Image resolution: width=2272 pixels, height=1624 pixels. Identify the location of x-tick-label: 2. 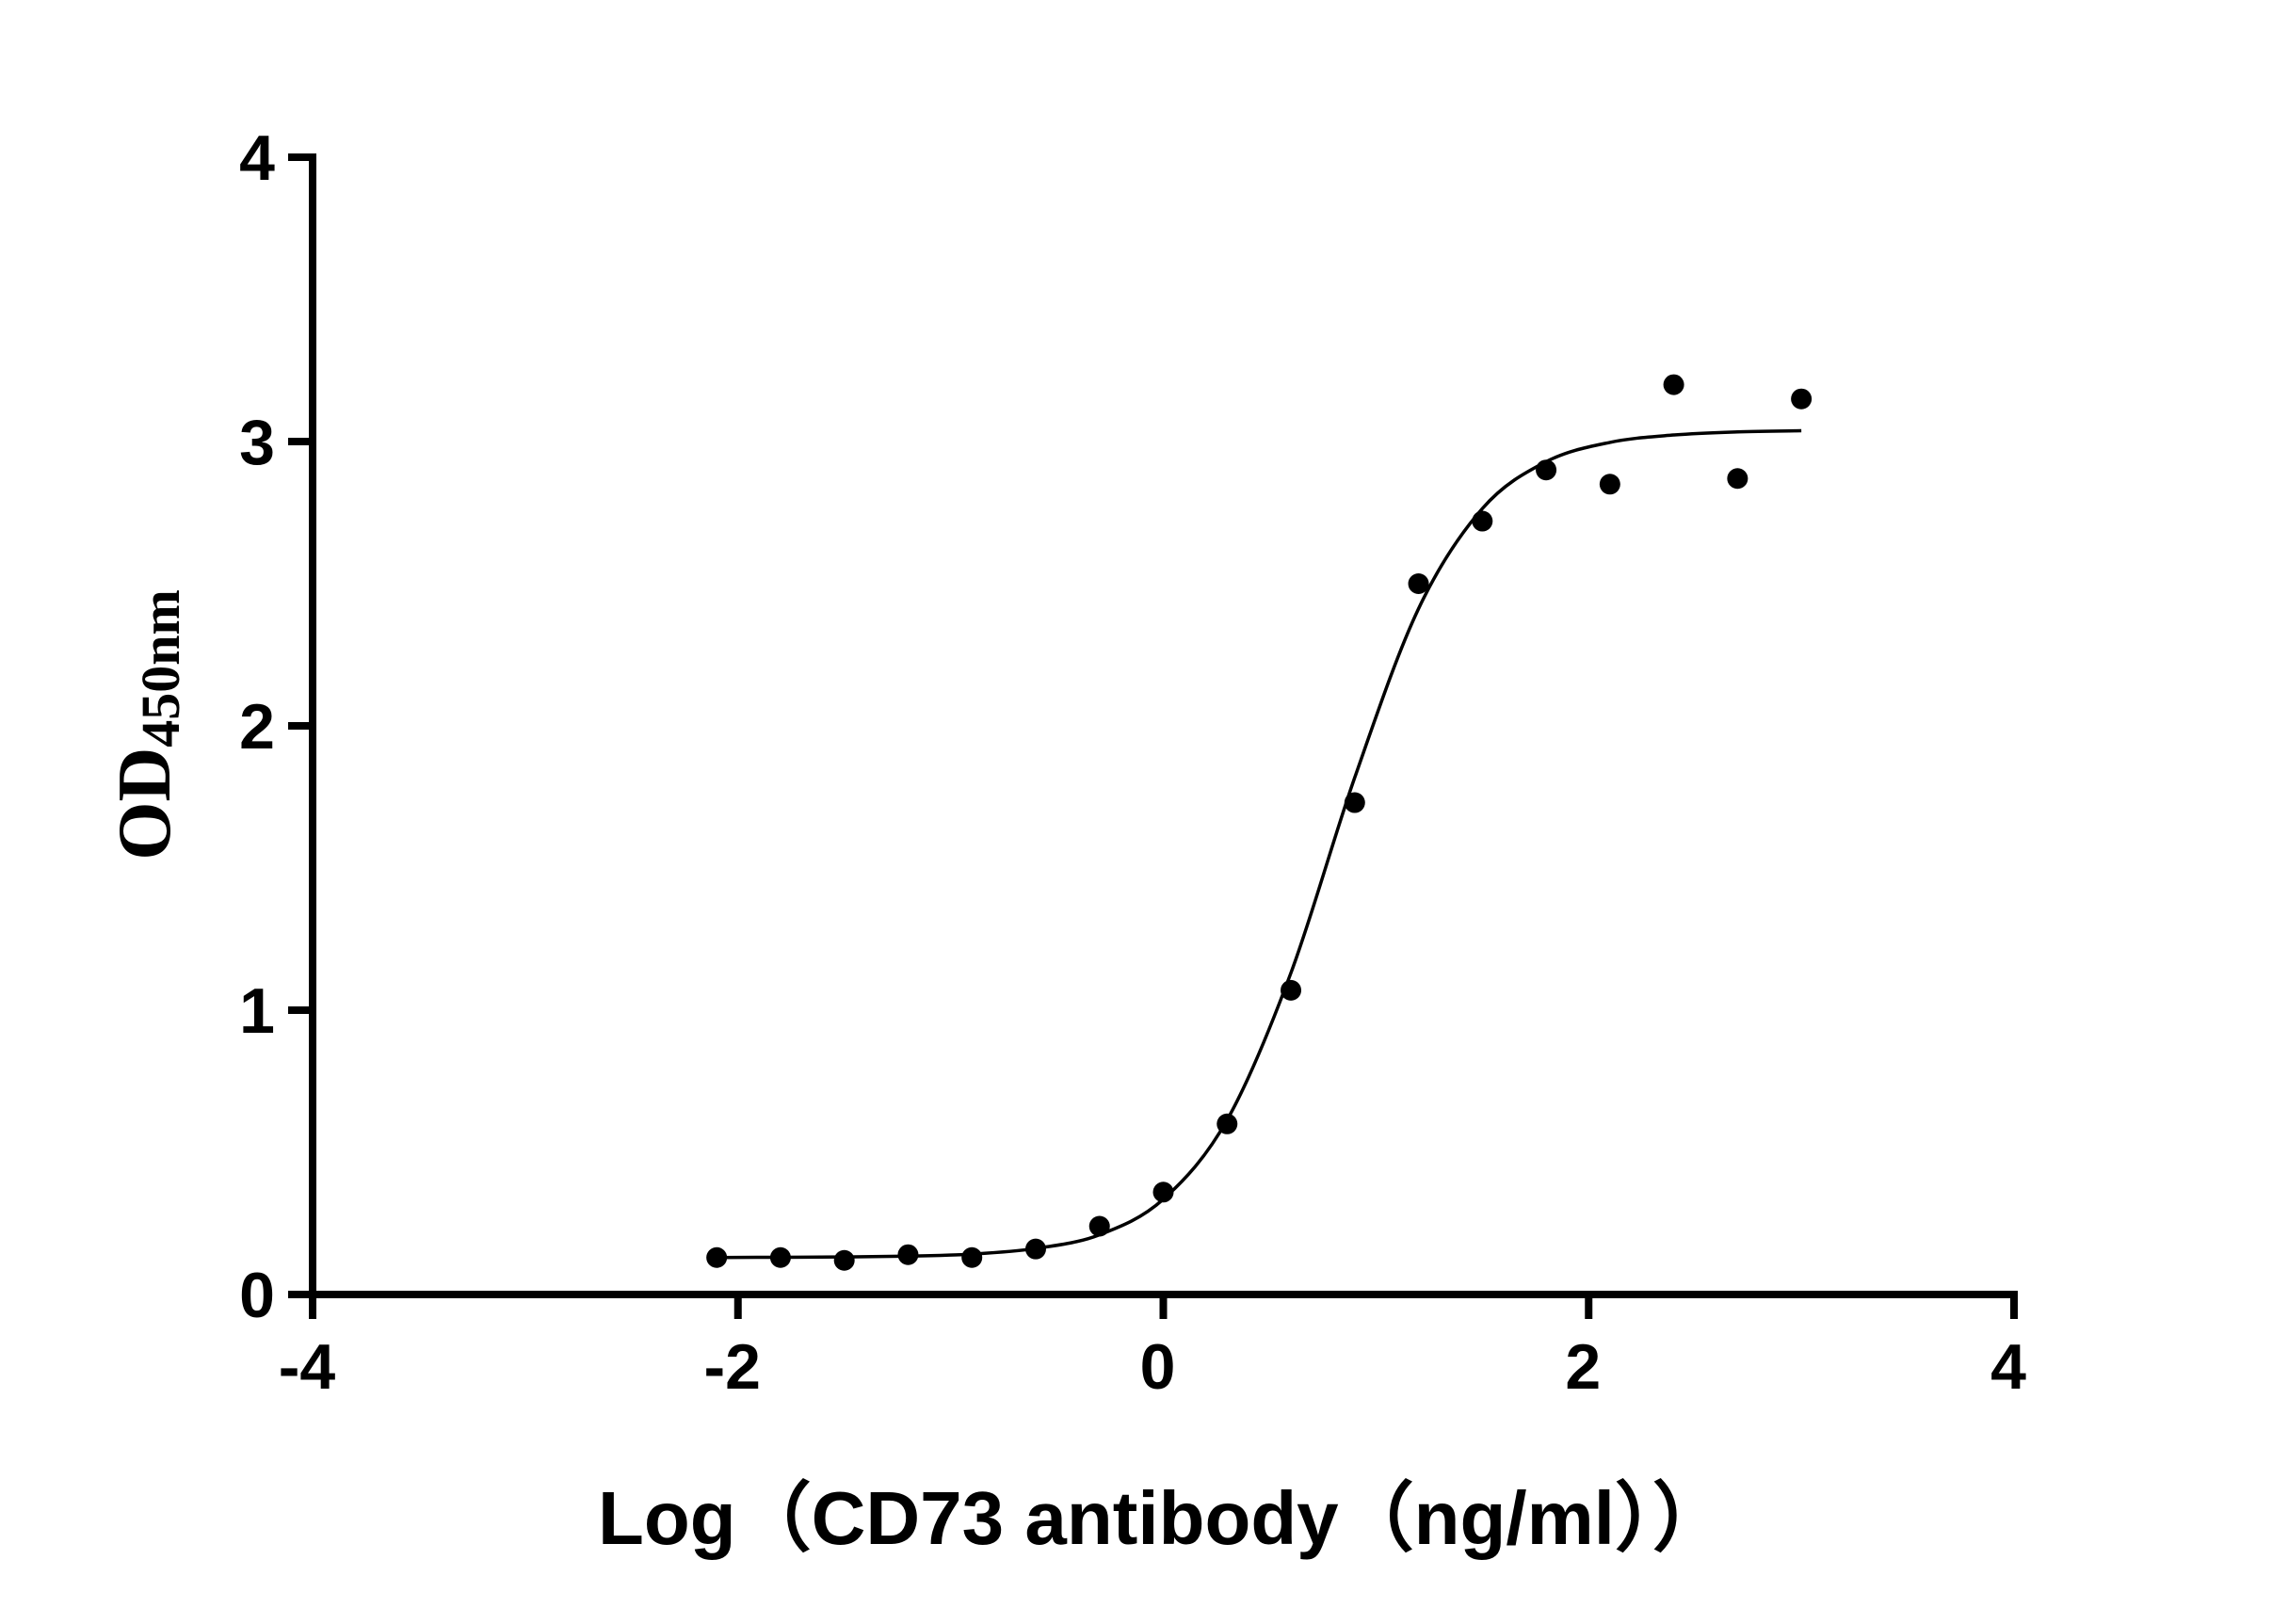
(1583, 1367).